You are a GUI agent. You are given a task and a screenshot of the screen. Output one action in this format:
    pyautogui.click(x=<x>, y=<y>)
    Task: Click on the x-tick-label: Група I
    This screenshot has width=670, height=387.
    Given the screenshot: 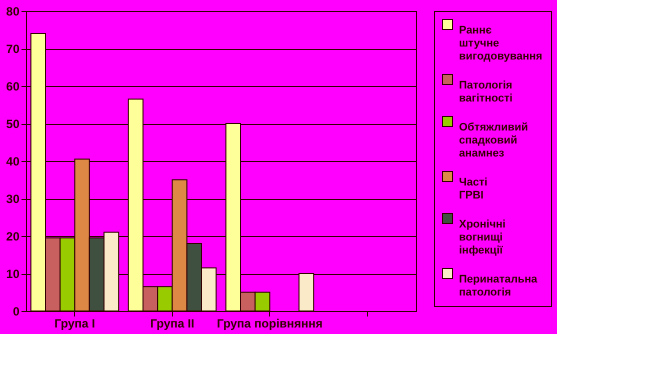 What is the action you would take?
    pyautogui.click(x=75, y=323)
    